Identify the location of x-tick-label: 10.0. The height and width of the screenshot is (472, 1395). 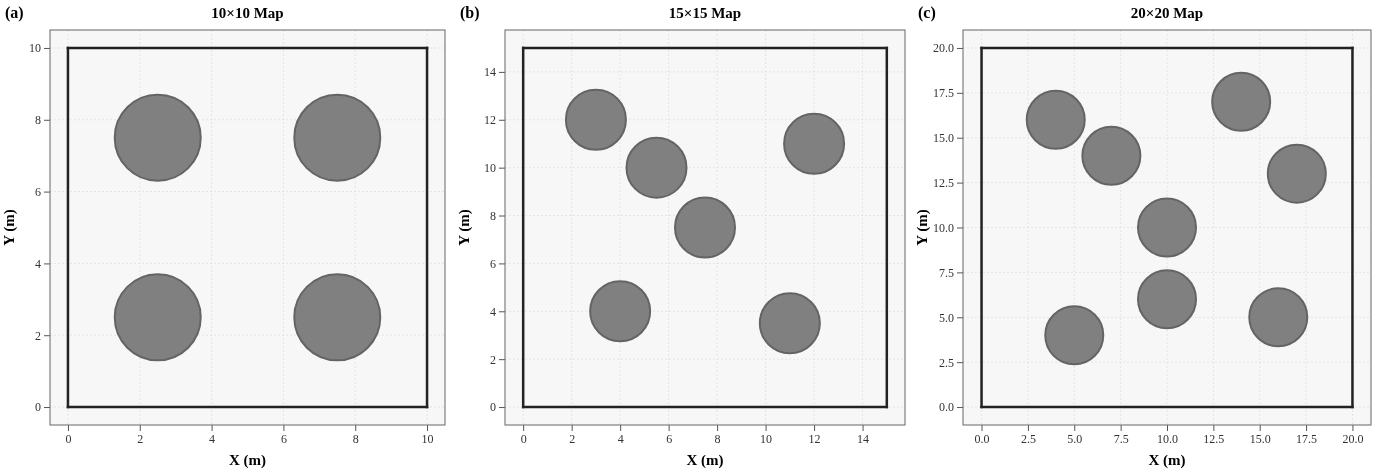
(1167, 438).